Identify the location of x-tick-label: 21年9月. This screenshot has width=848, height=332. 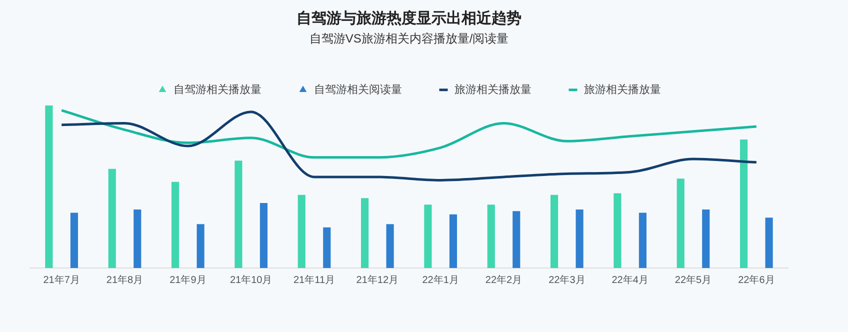
(188, 280).